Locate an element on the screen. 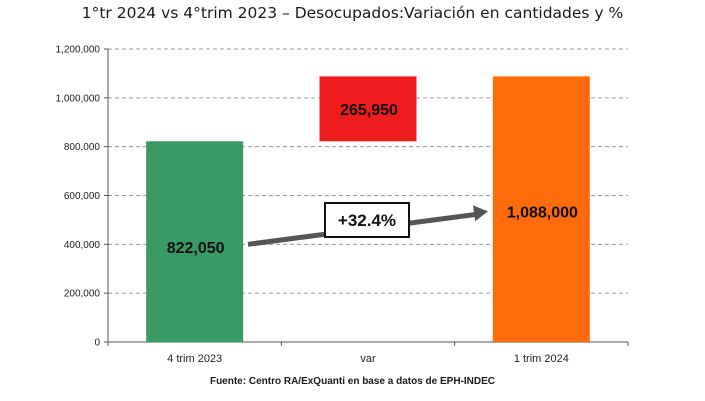  y-tick-label: 200,000 is located at coordinates (82, 294).